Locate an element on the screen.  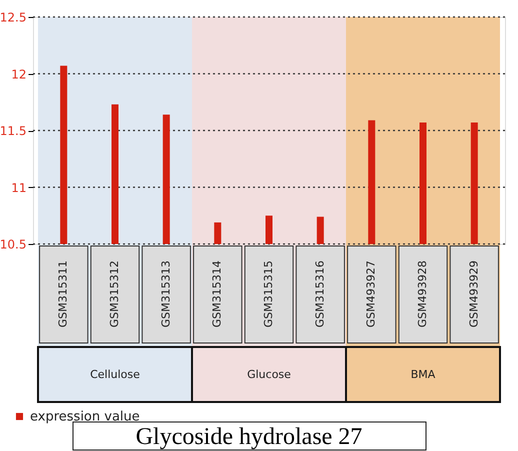
legend-label: expression value is located at coordinates (85, 417).